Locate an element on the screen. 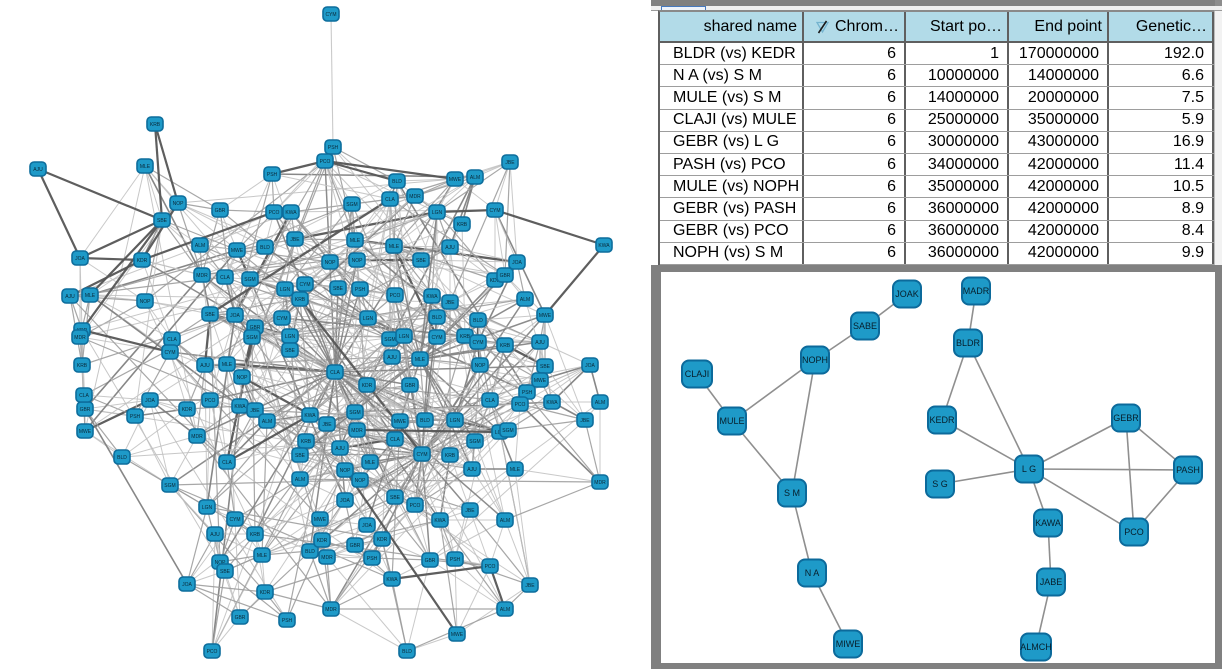 This screenshot has width=1222, height=669. svg-text: CLAJI is located at coordinates (697, 374).